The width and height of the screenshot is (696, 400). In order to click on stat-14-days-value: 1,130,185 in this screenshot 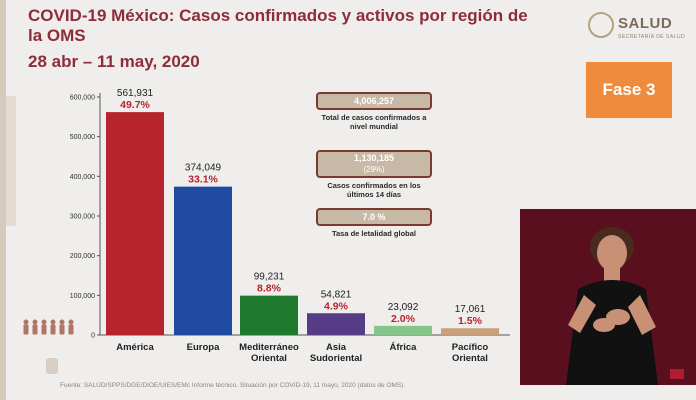, I will do `click(374, 158)`.